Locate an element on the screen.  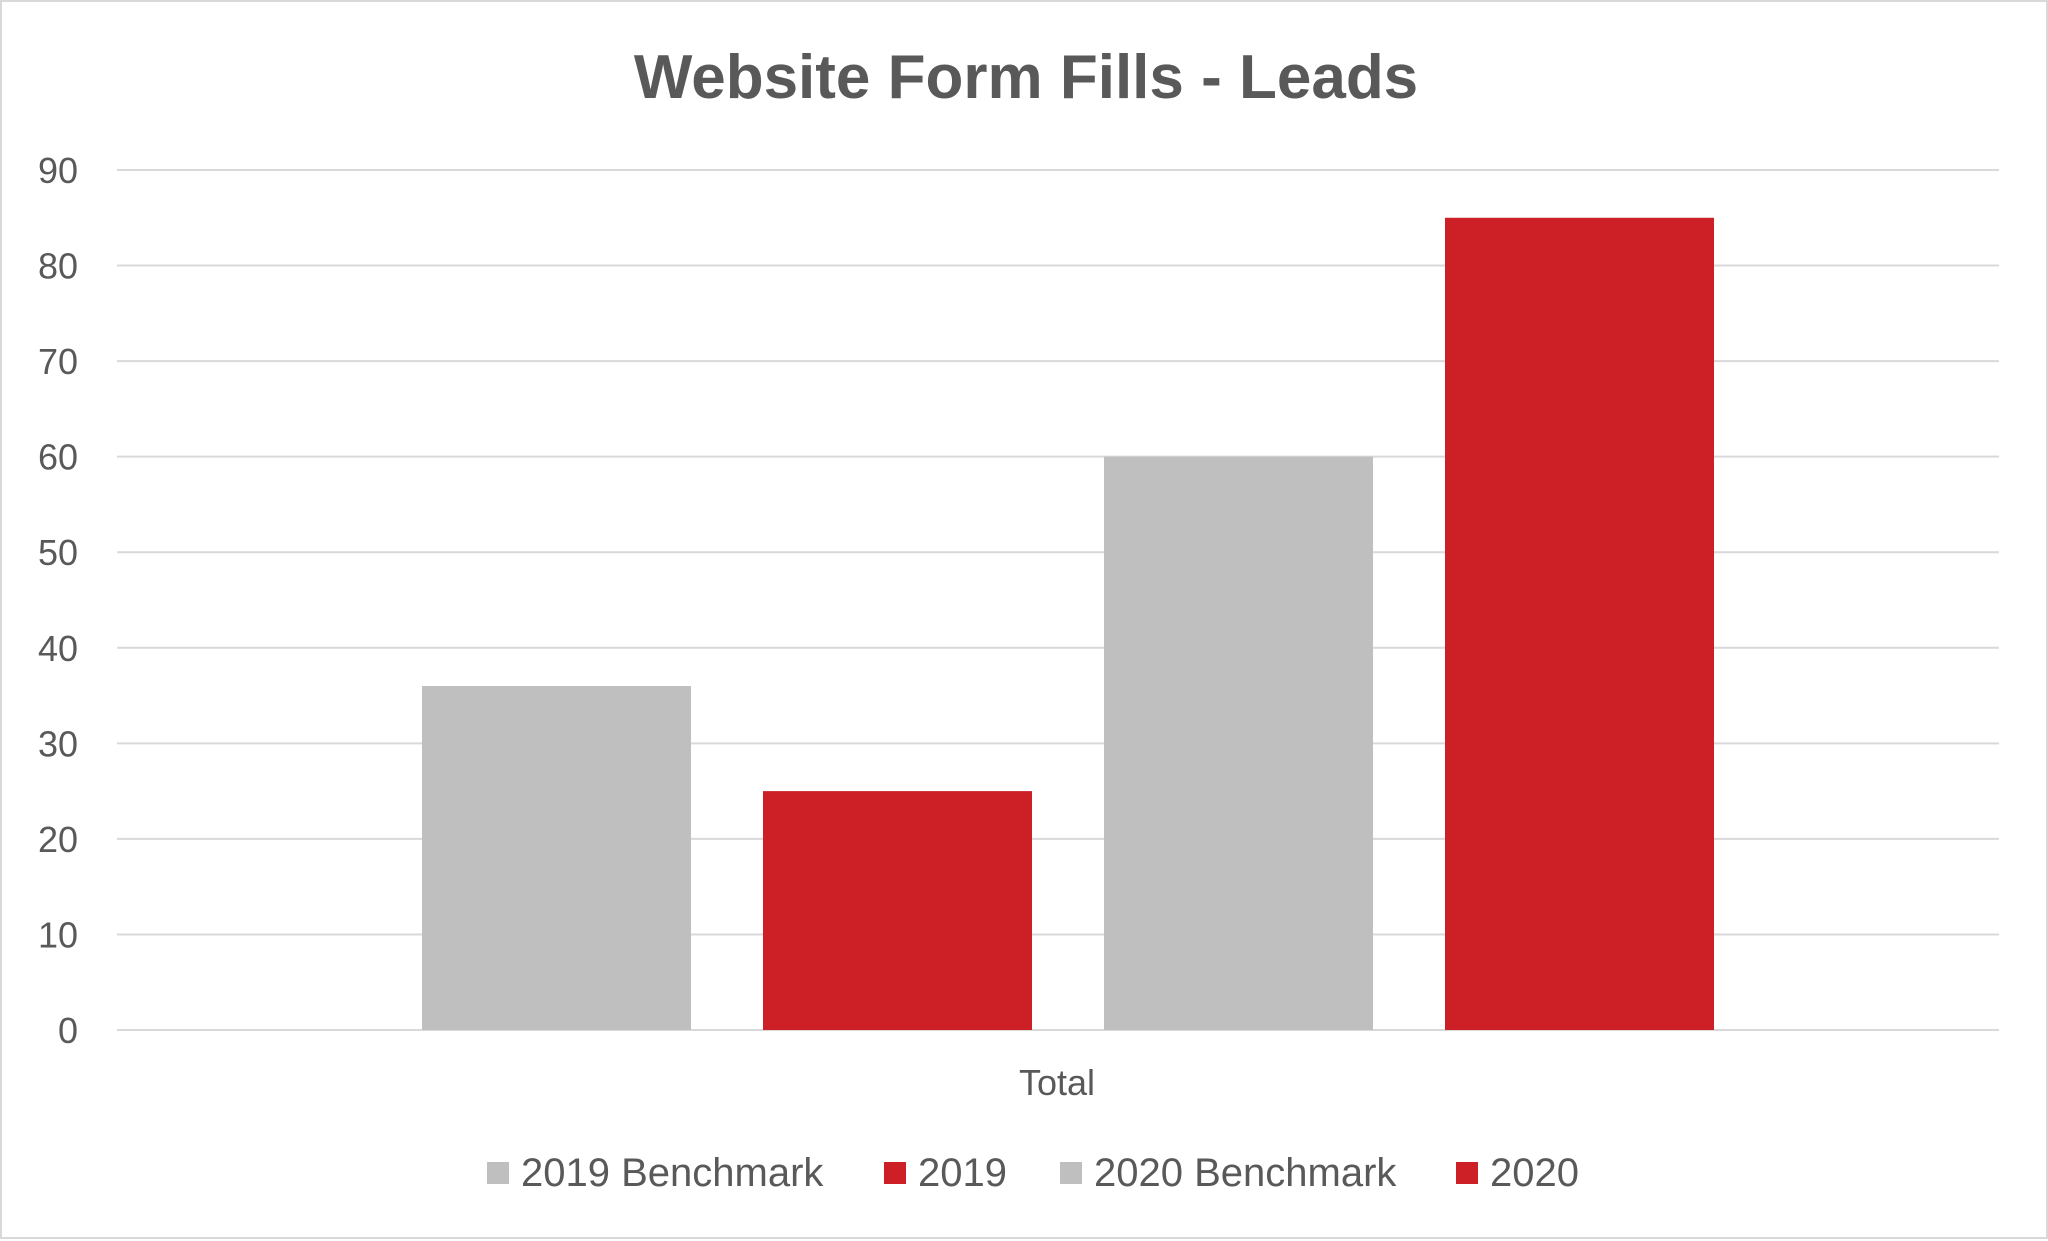
y-tick-label: 70 is located at coordinates (58, 361).